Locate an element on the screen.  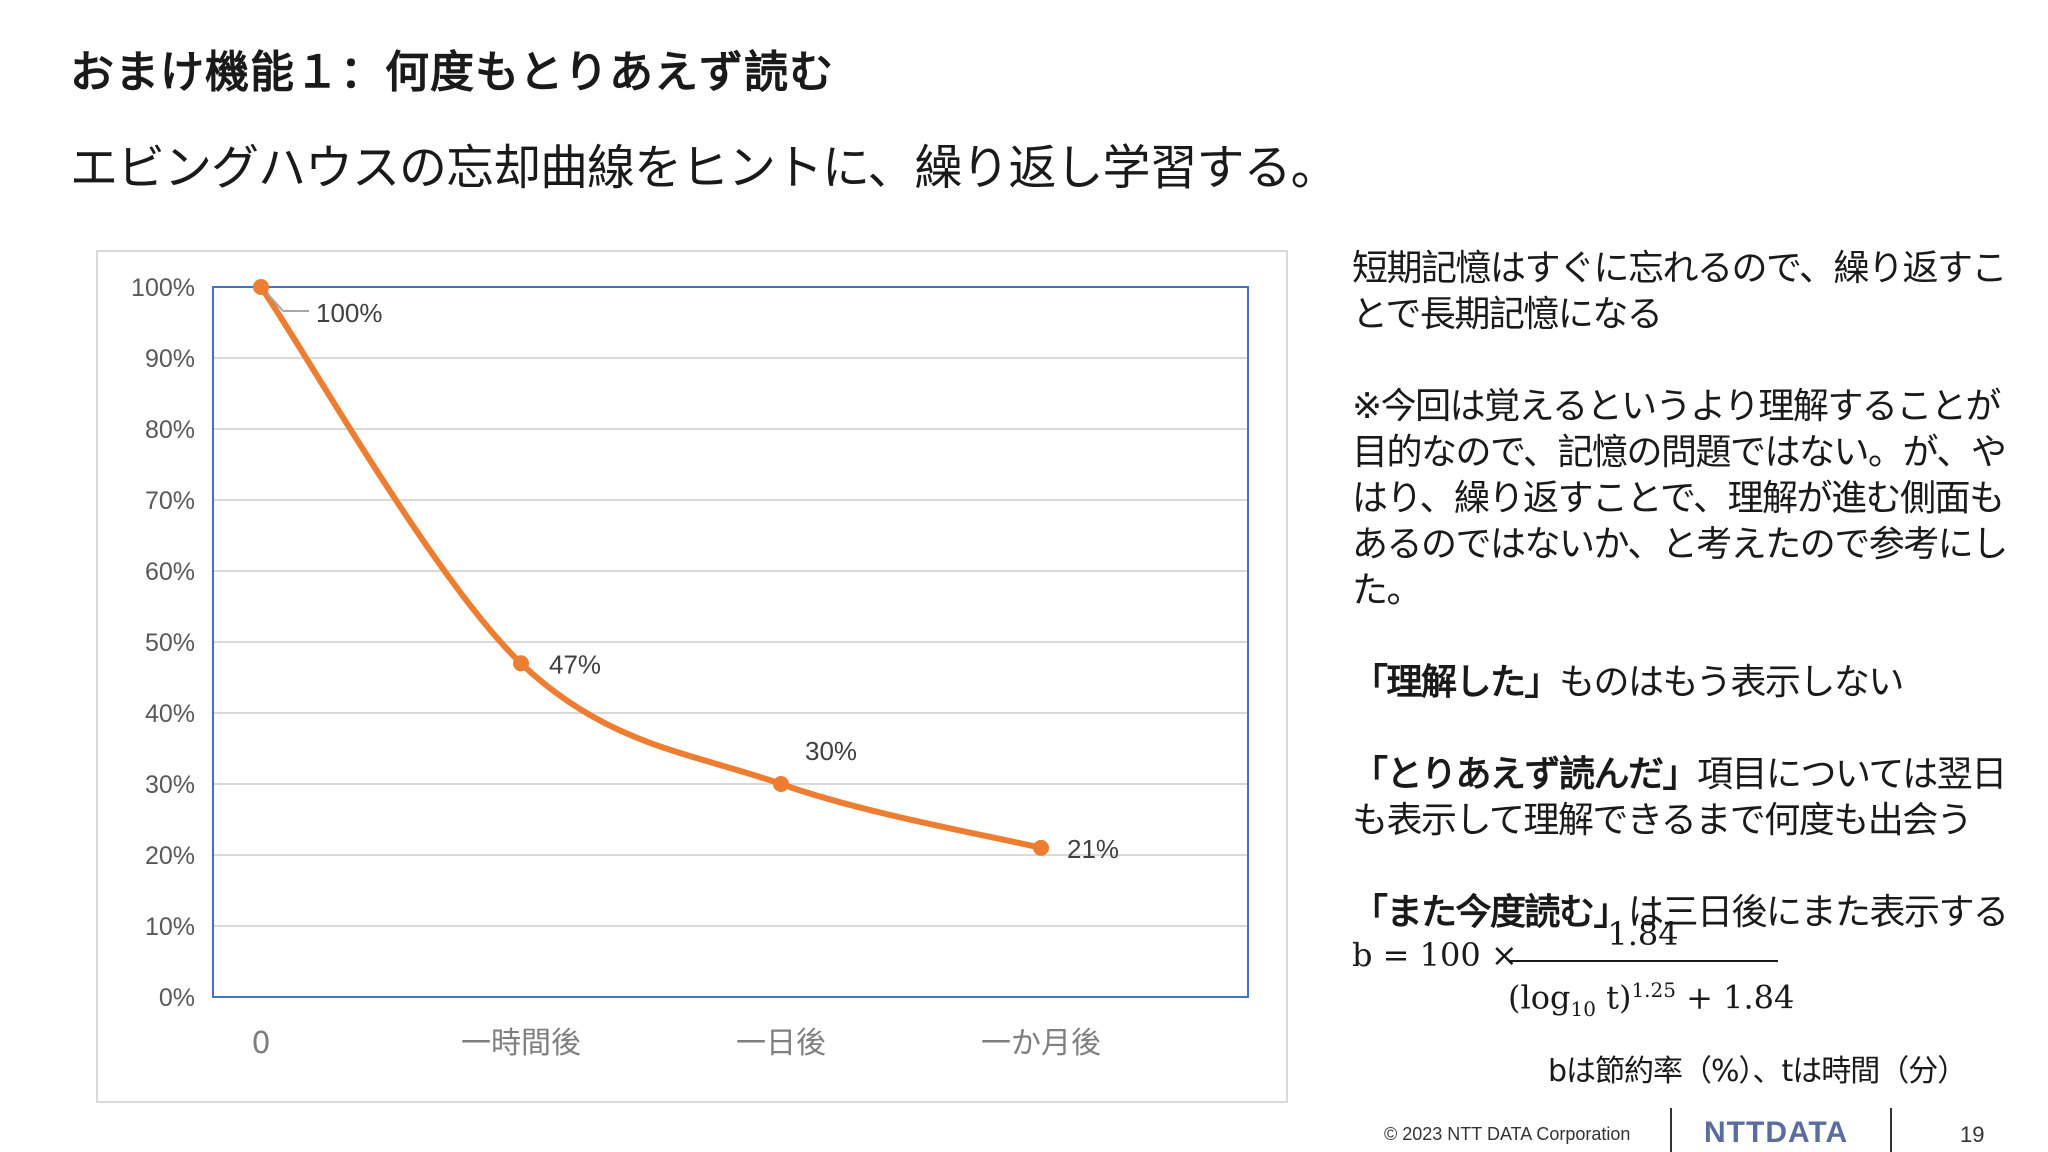
y-tick-label: 20% is located at coordinates (170, 856).